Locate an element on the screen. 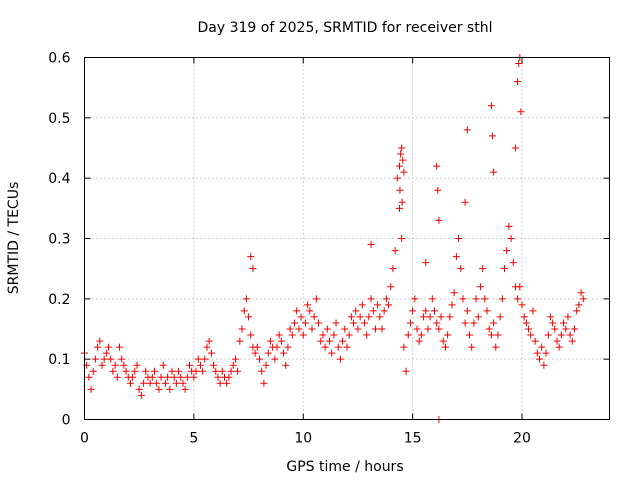 Image resolution: width=640 pixels, height=480 pixels. x-tick-label: 10 is located at coordinates (303, 439).